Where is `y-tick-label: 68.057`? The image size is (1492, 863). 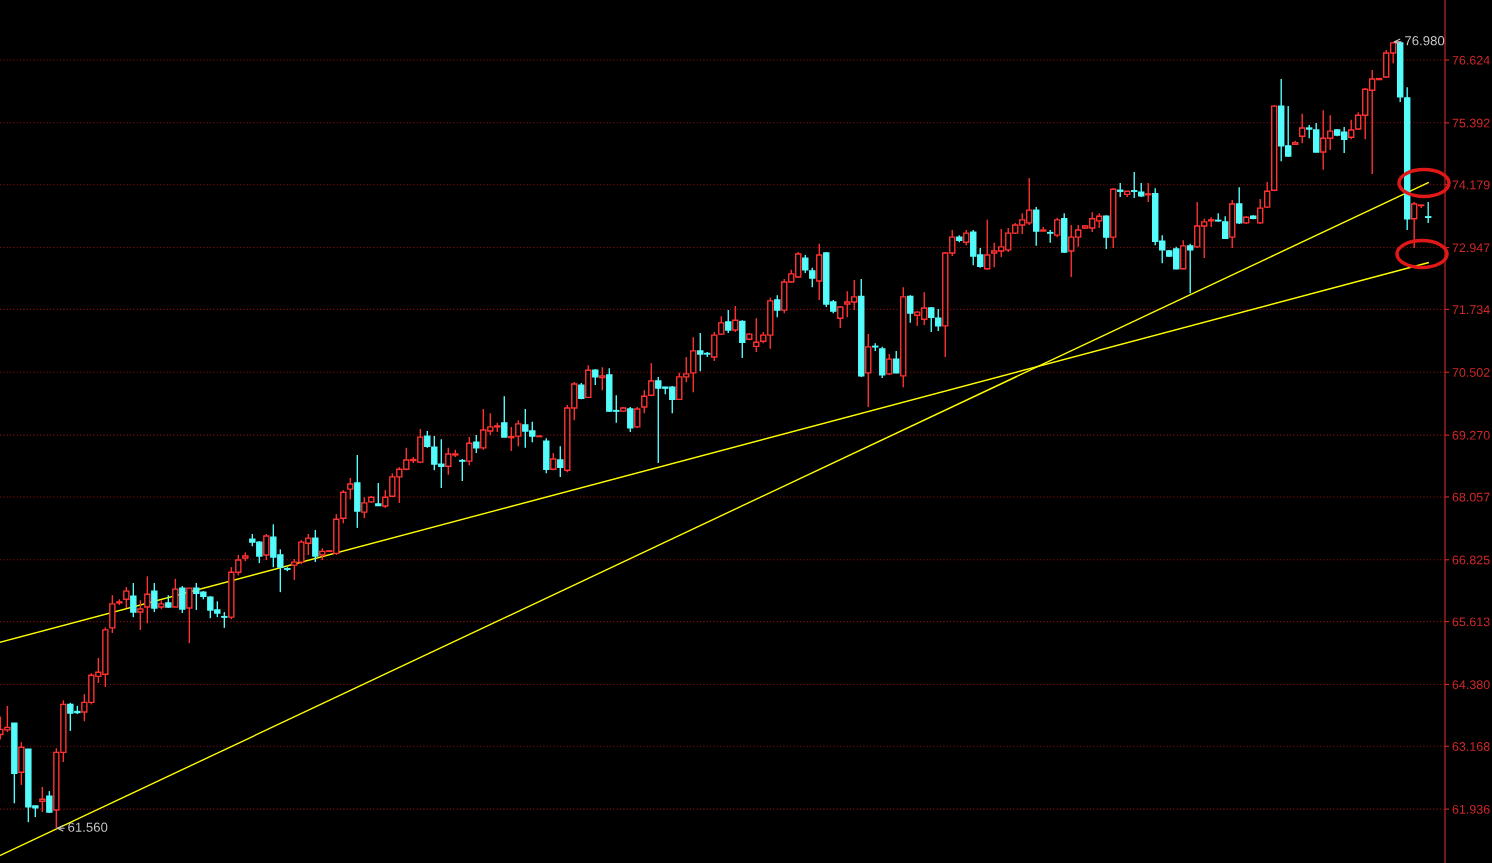 y-tick-label: 68.057 is located at coordinates (1471, 497).